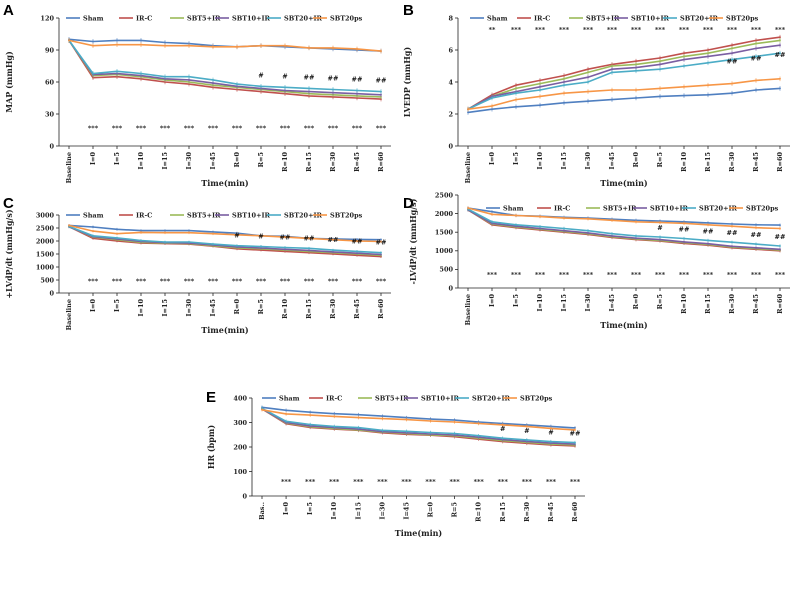 This screenshot has width=800, height=599. I want to click on y-axis-title: LVEDP (mmHg), so click(407, 82).